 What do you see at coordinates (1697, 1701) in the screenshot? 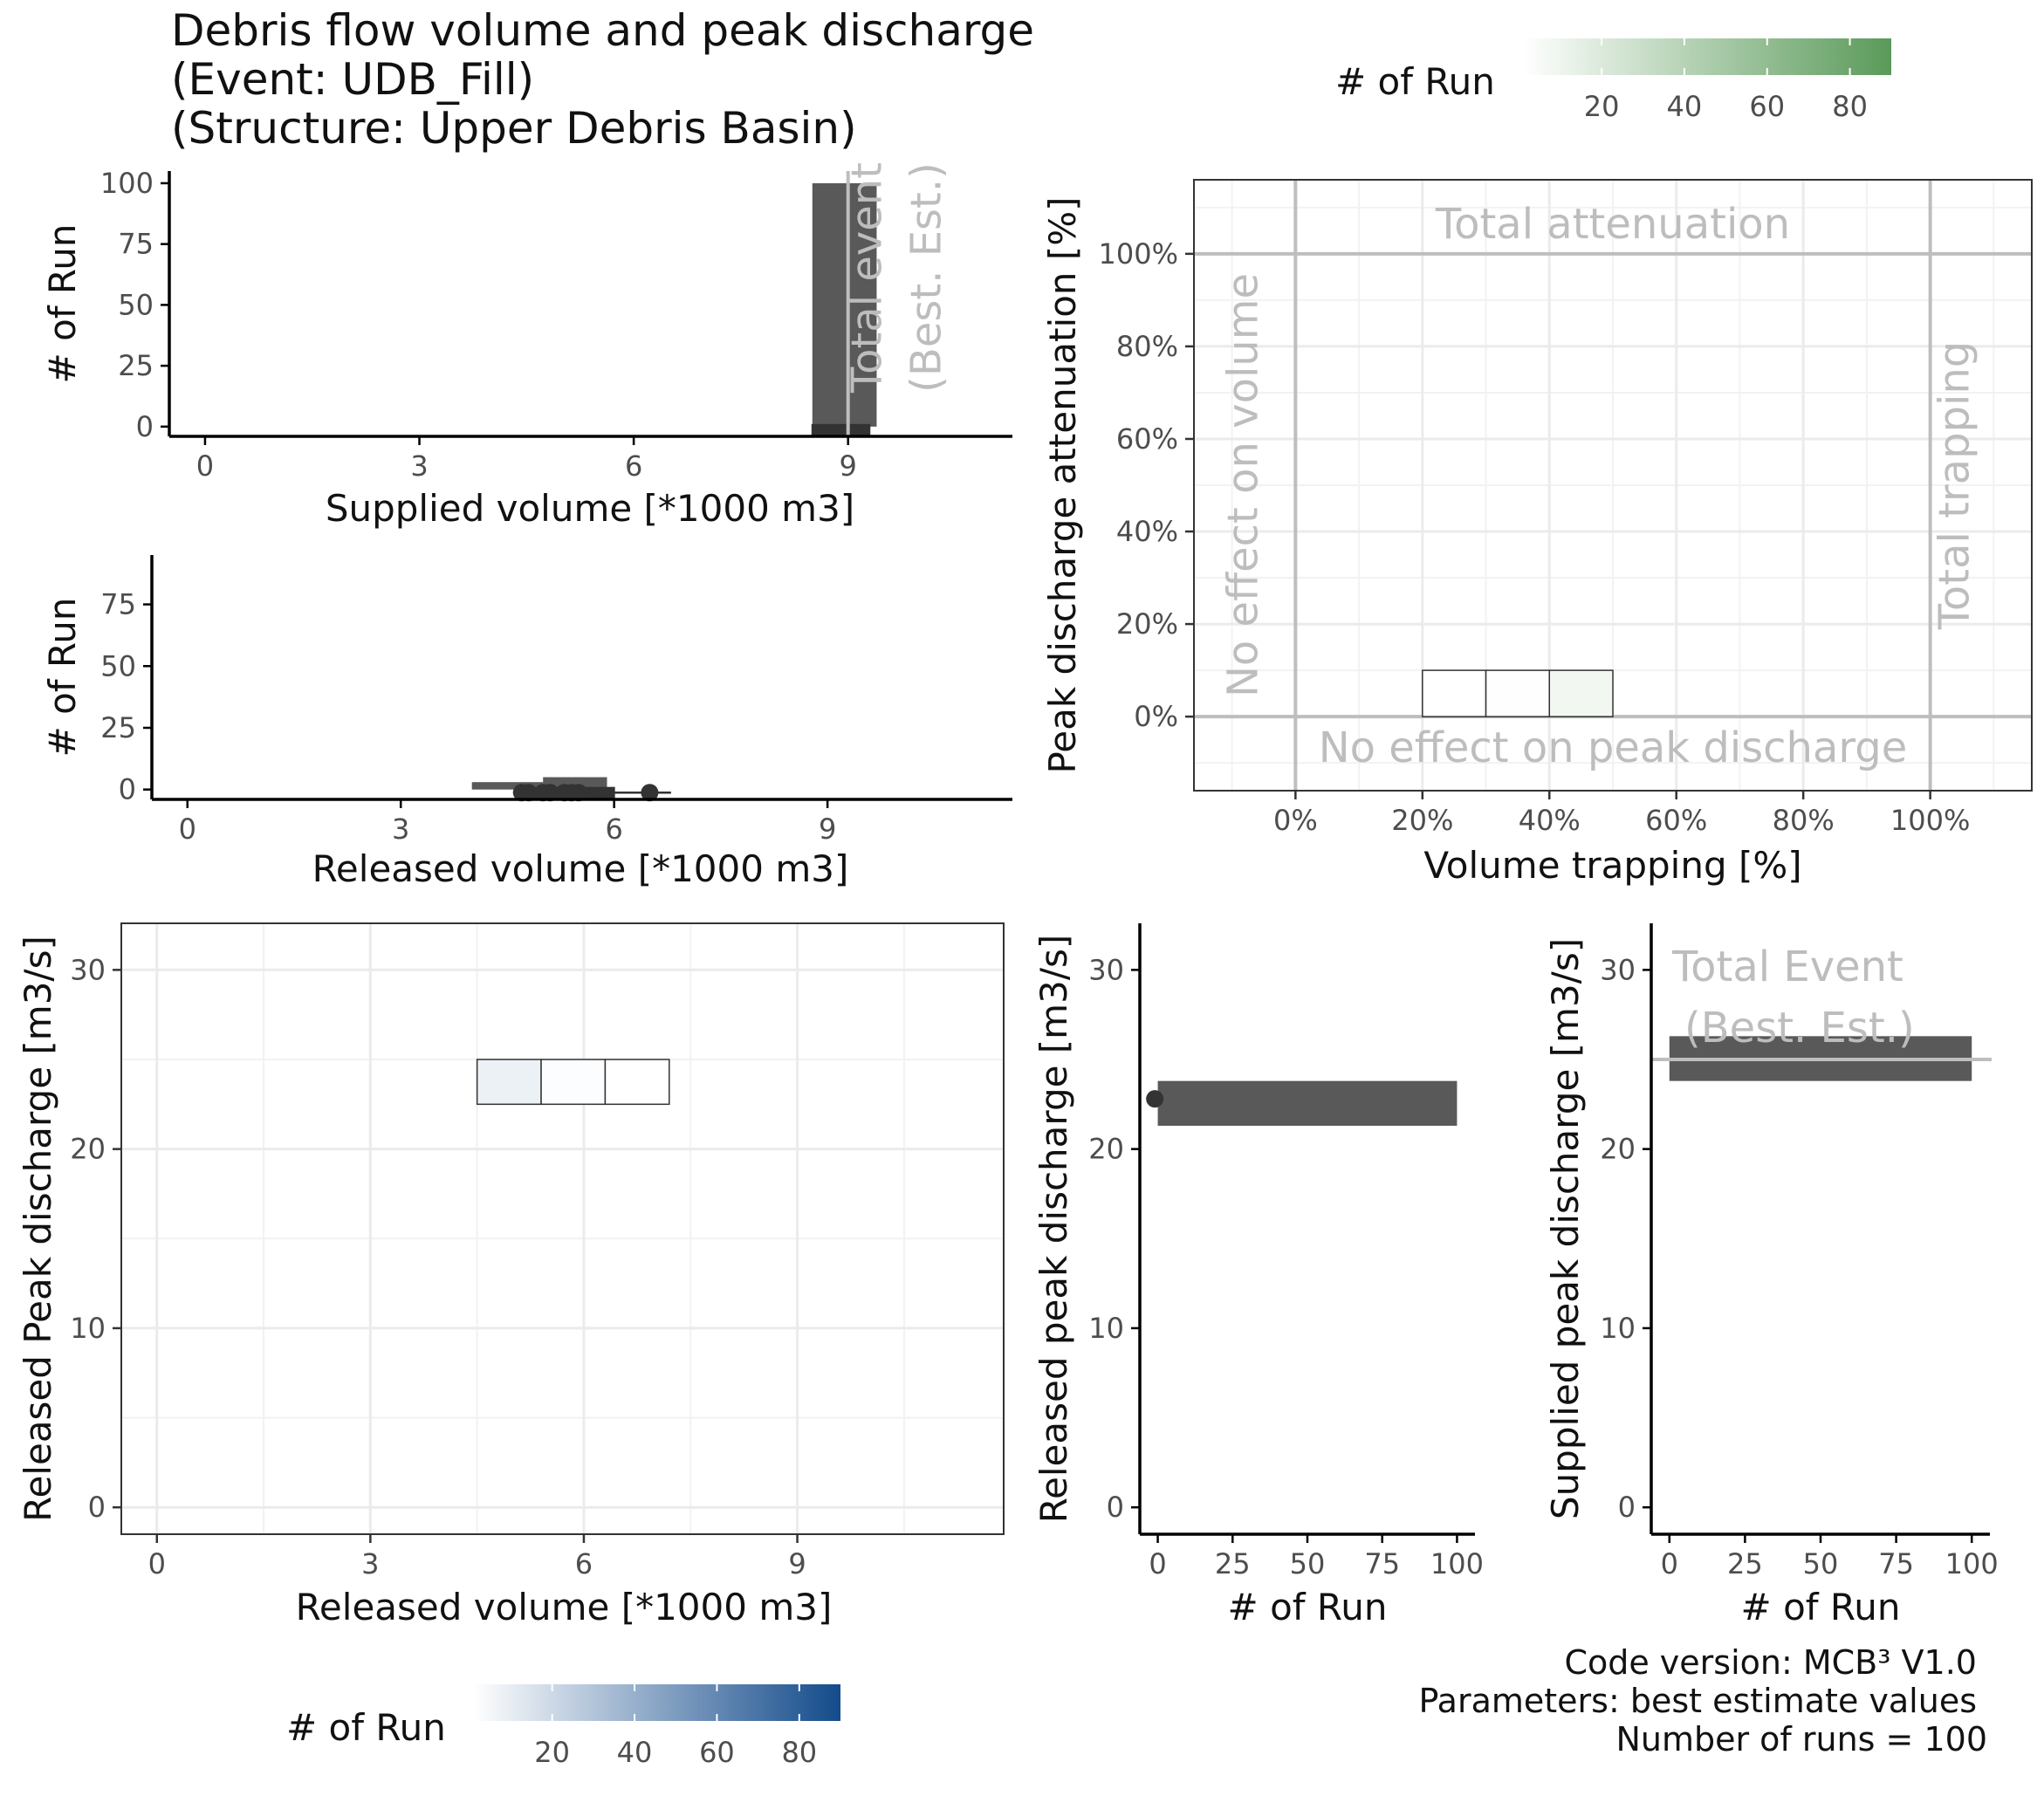
I see `caption-parameters: Parameters: best estimate values` at bounding box center [1697, 1701].